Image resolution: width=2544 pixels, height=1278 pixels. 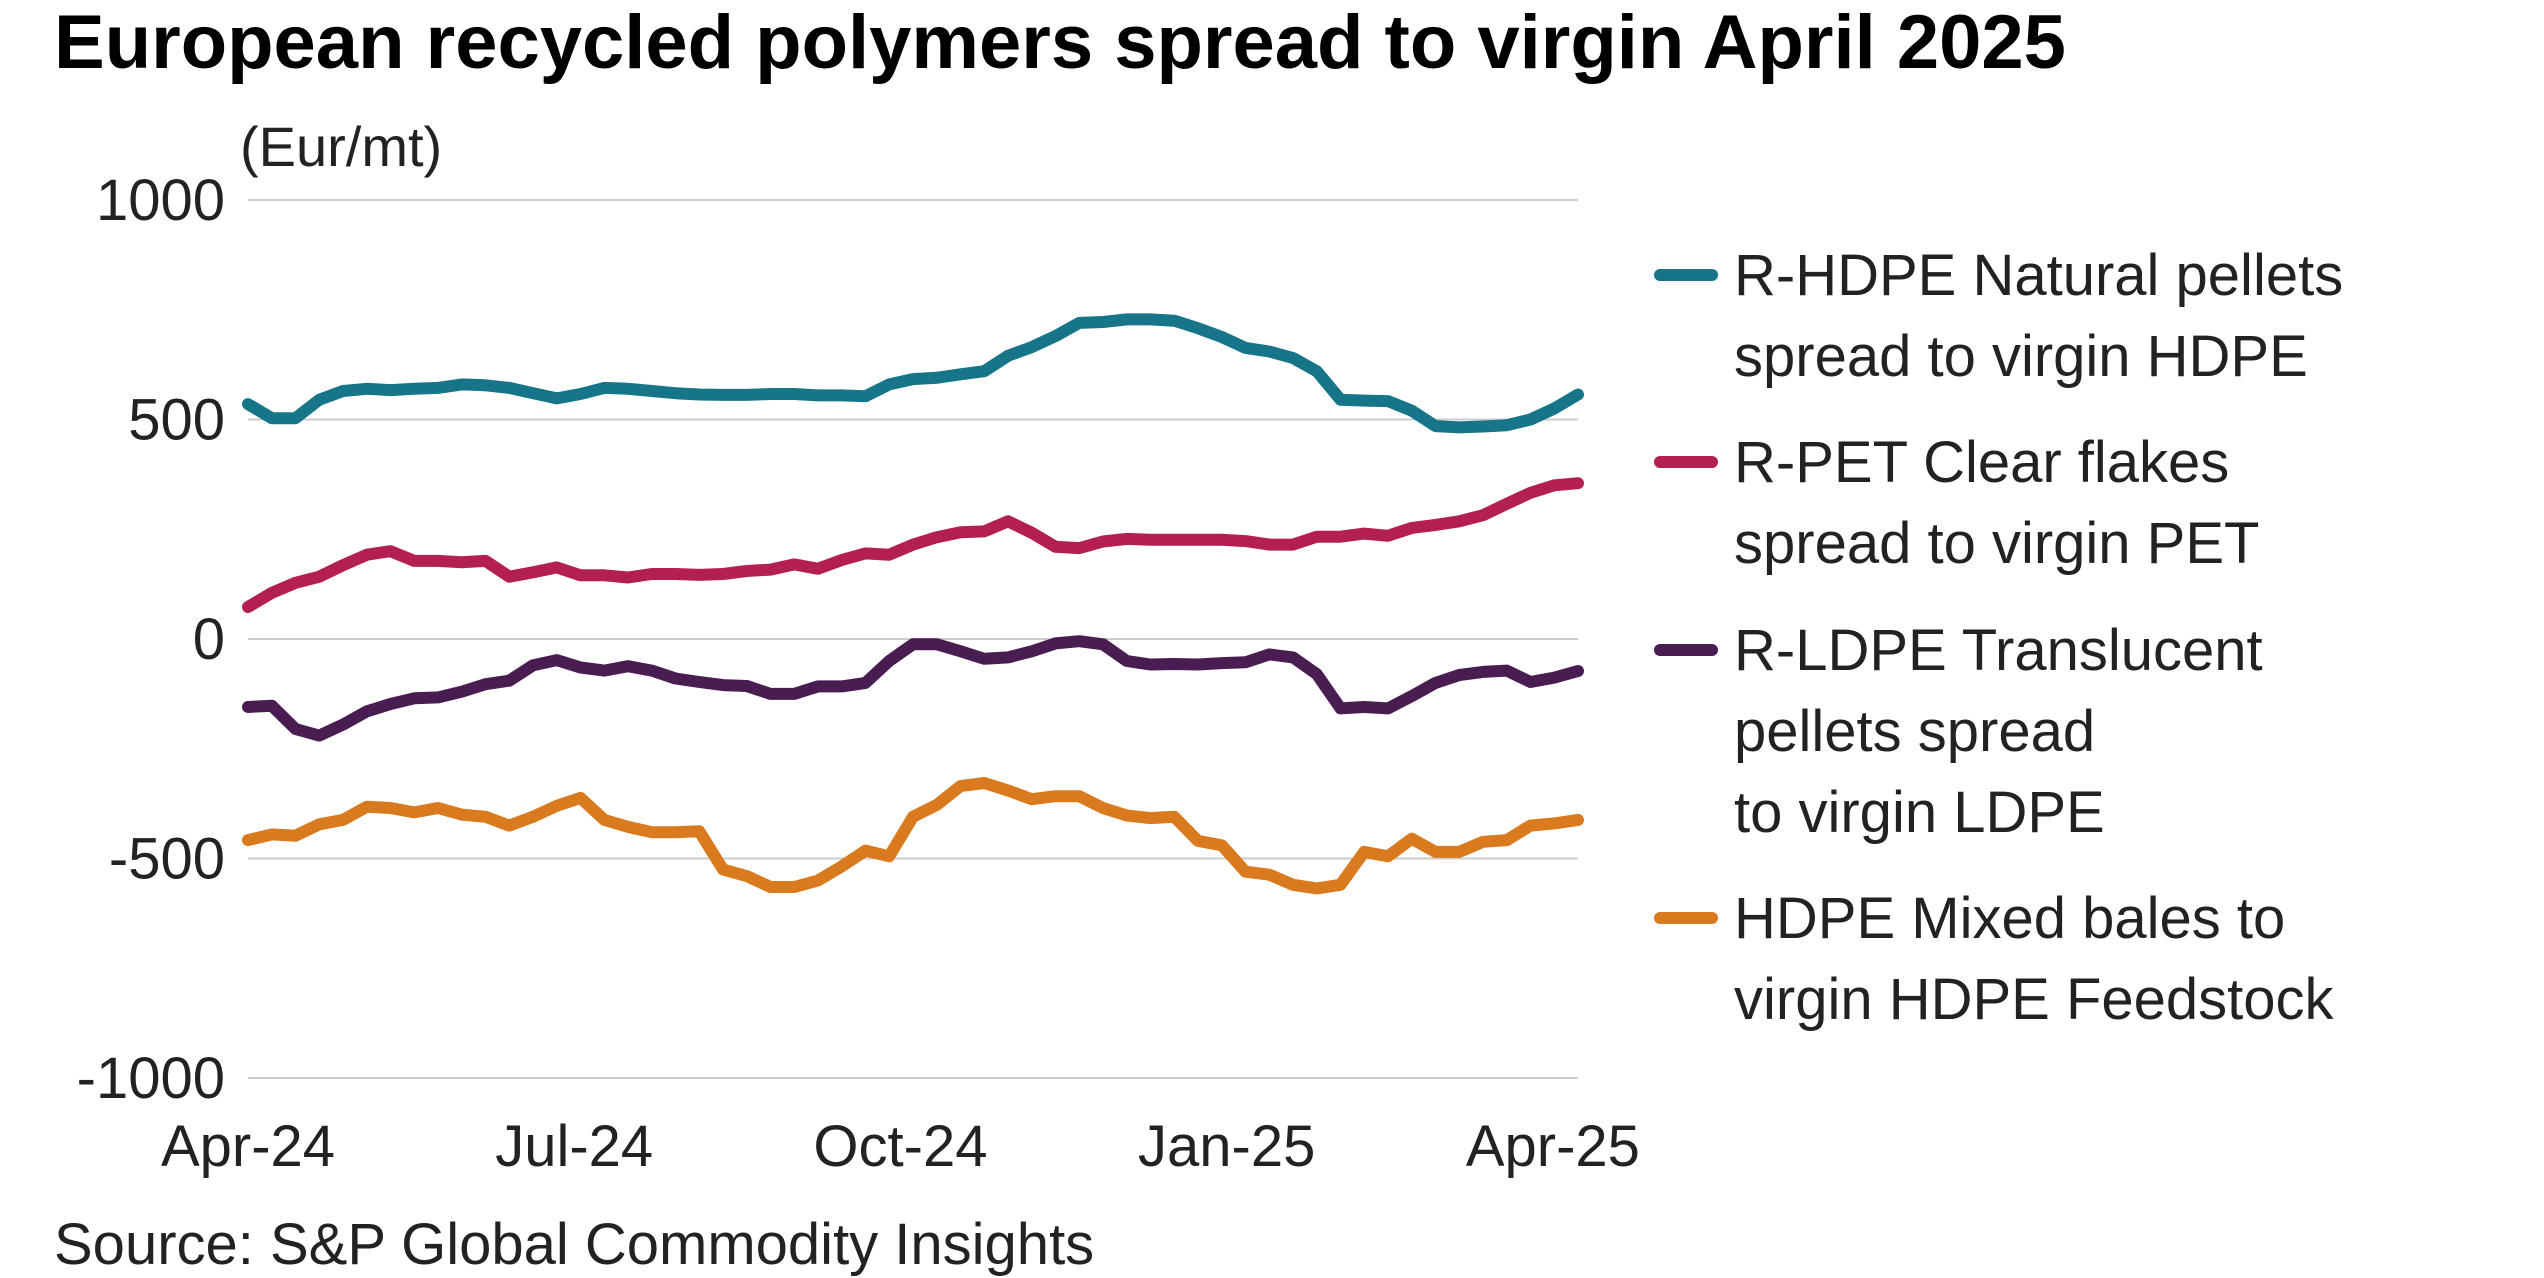 I want to click on legend-label: HDPE Mixed bales to, so click(x=2009, y=918).